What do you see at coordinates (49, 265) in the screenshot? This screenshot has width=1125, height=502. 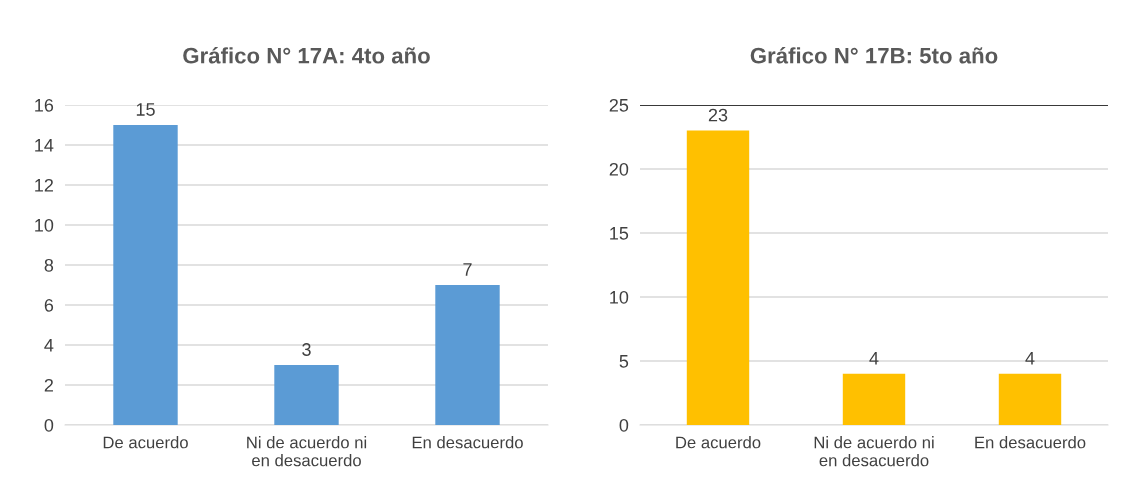 I see `y-tick-label: 8` at bounding box center [49, 265].